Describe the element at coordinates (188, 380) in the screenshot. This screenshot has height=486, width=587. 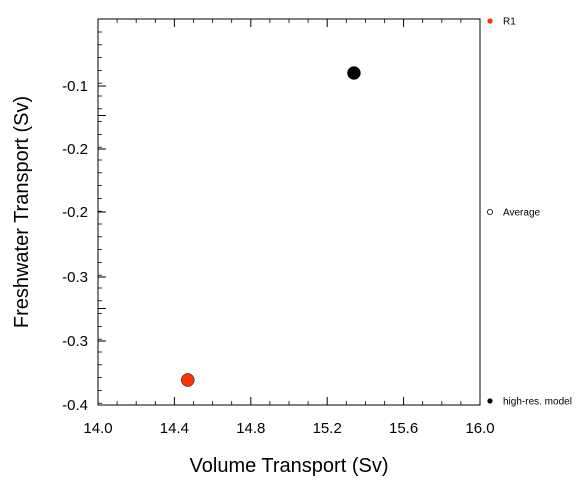
I see `point-r1` at that location.